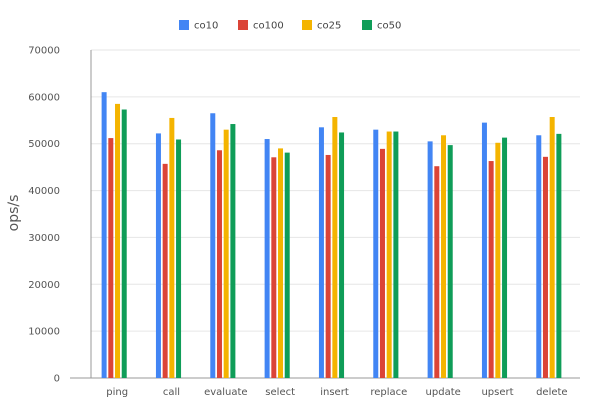  Describe the element at coordinates (158, 255) in the screenshot. I see `bar-co10-call` at that location.